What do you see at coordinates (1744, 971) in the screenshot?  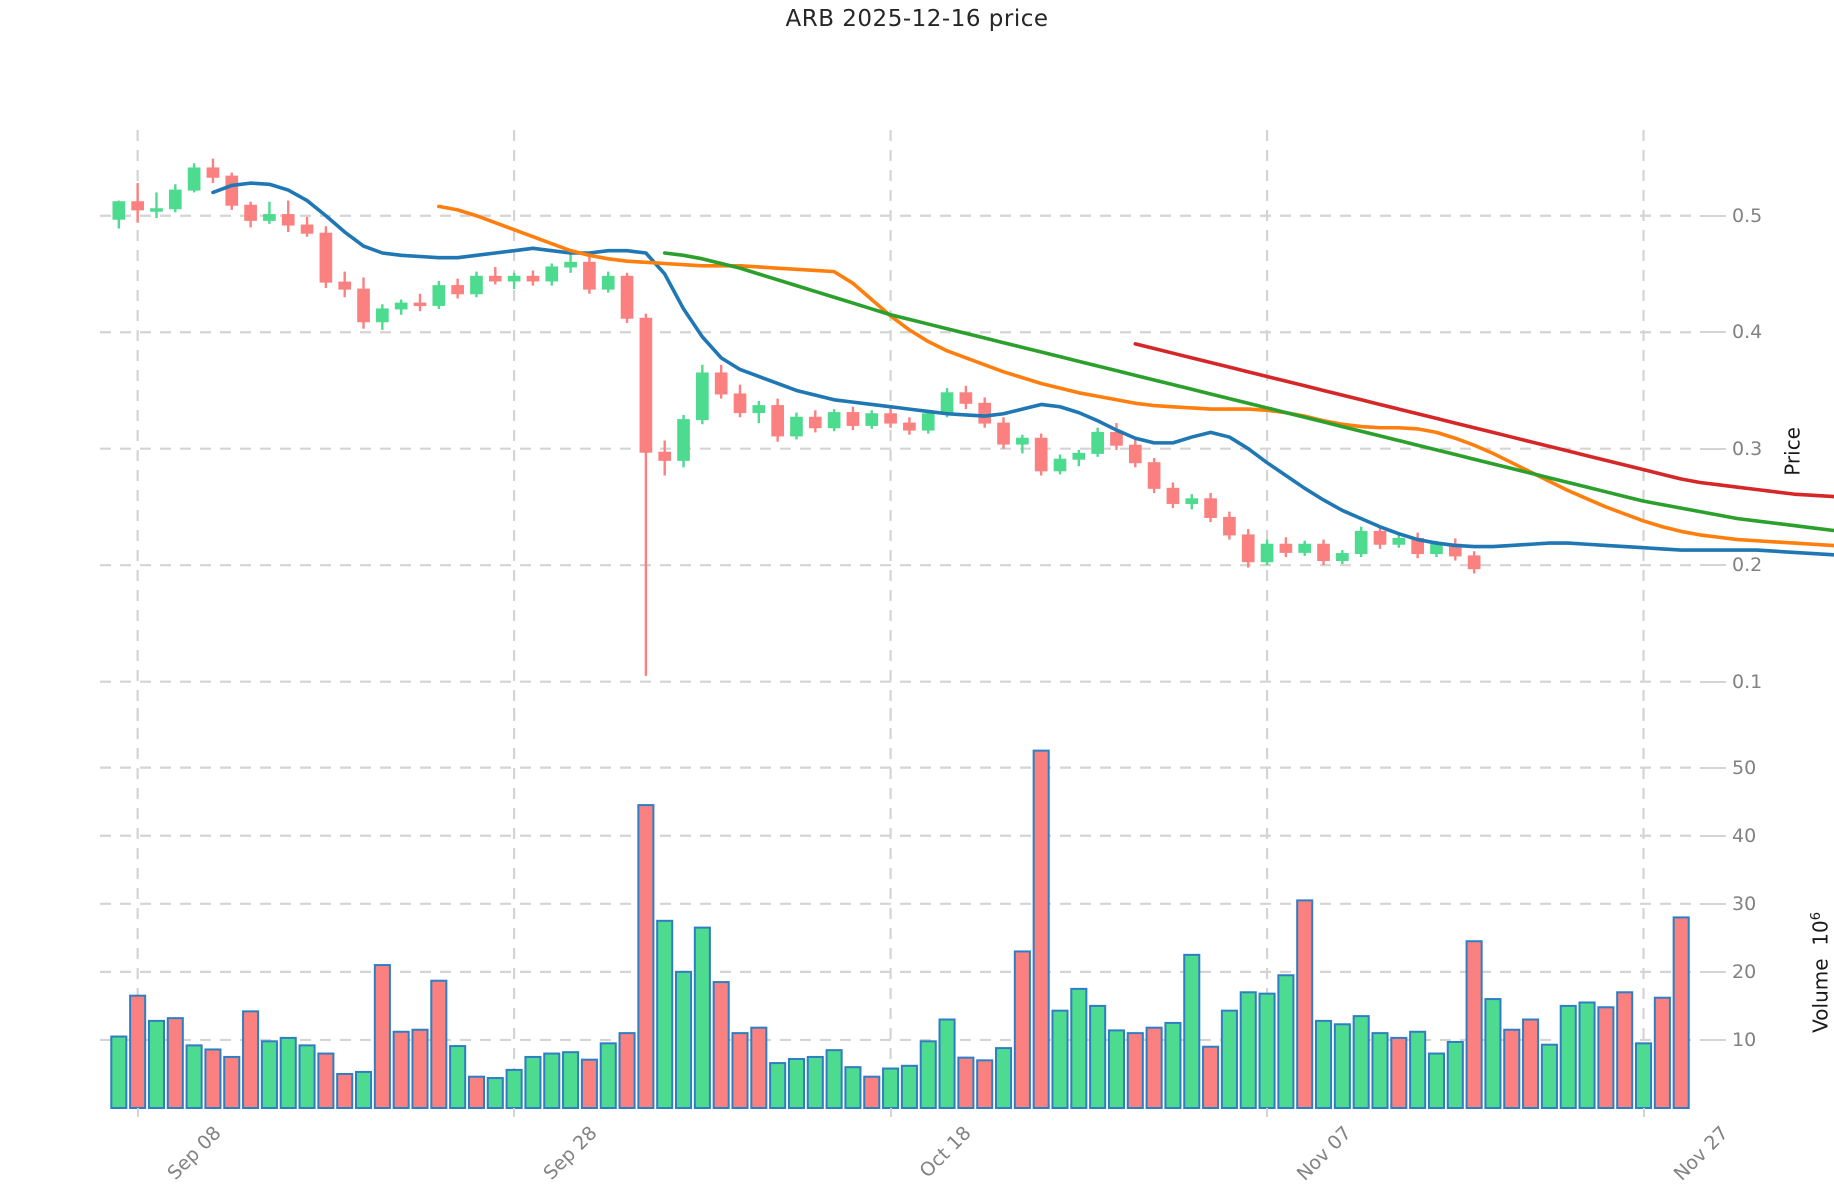 I see `volume-tick-label: 20` at bounding box center [1744, 971].